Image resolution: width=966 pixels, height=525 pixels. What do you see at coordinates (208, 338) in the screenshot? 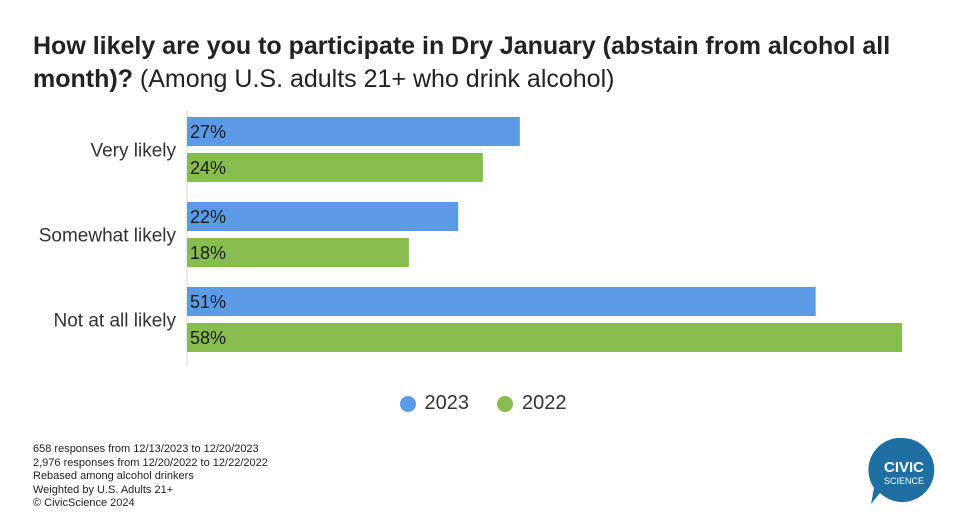
I see `bar-value-label: 58%` at bounding box center [208, 338].